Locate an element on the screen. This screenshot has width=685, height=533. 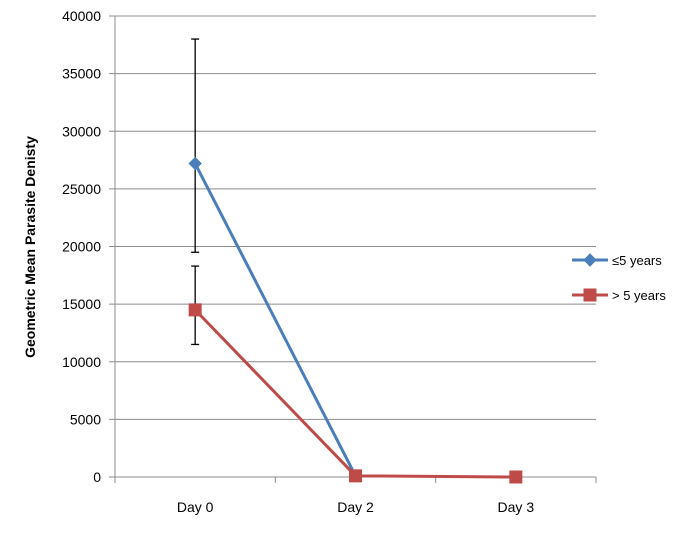
y-tick-label: 25000 is located at coordinates (81, 189).